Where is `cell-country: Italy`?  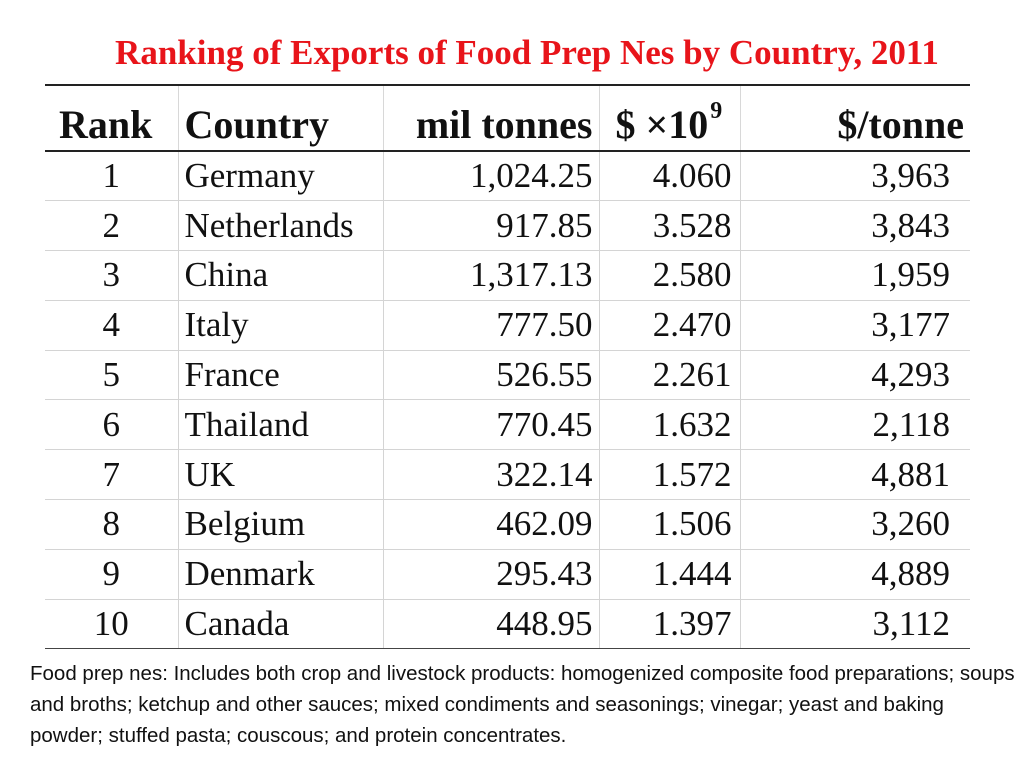
cell-country: Italy is located at coordinates (280, 325).